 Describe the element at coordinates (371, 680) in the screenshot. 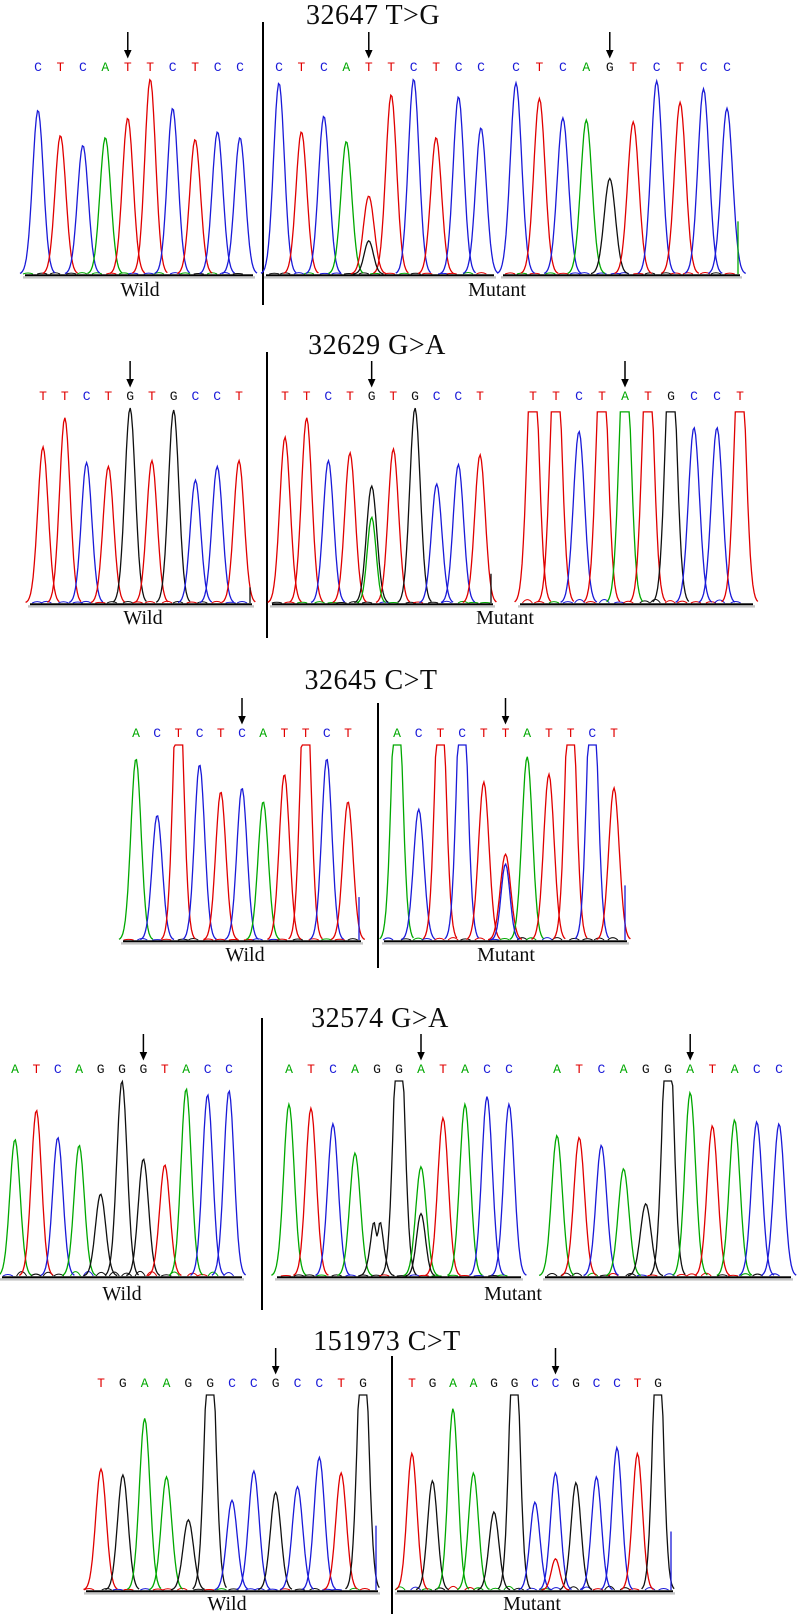

I see `panel-title: 32645 C>T` at that location.